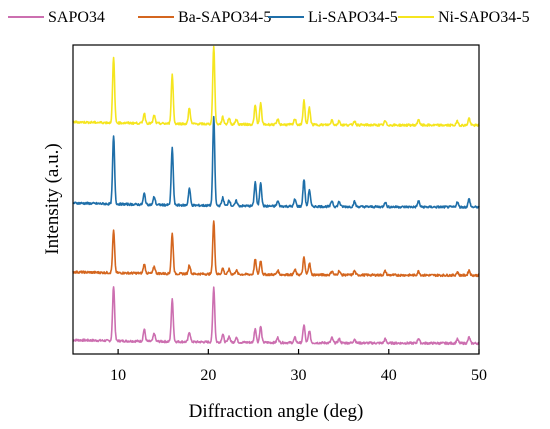  I want to click on legend-label-sapo34: SAPO34, so click(76, 17).